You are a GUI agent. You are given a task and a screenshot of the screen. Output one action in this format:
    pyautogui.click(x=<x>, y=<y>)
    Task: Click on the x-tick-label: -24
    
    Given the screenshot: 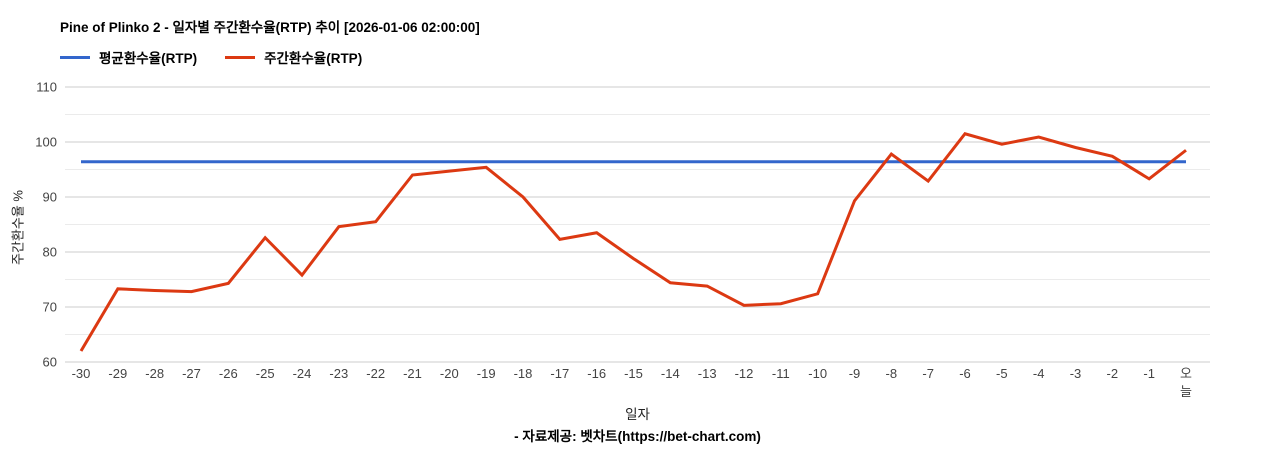 What is the action you would take?
    pyautogui.click(x=302, y=373)
    